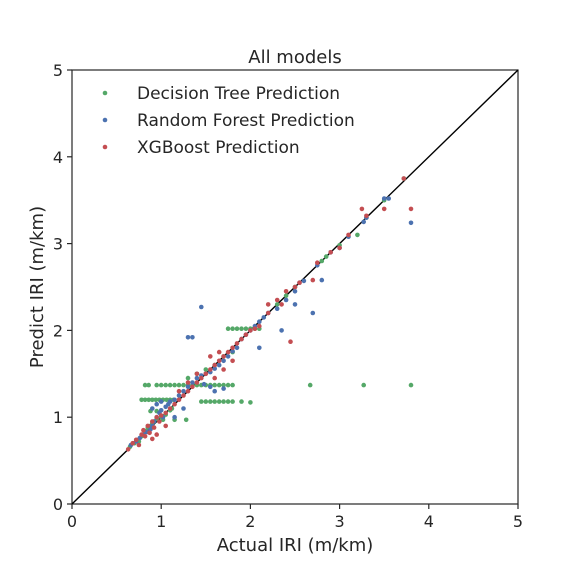  I want to click on legend-label: Decision Tree Prediction, so click(238, 94).